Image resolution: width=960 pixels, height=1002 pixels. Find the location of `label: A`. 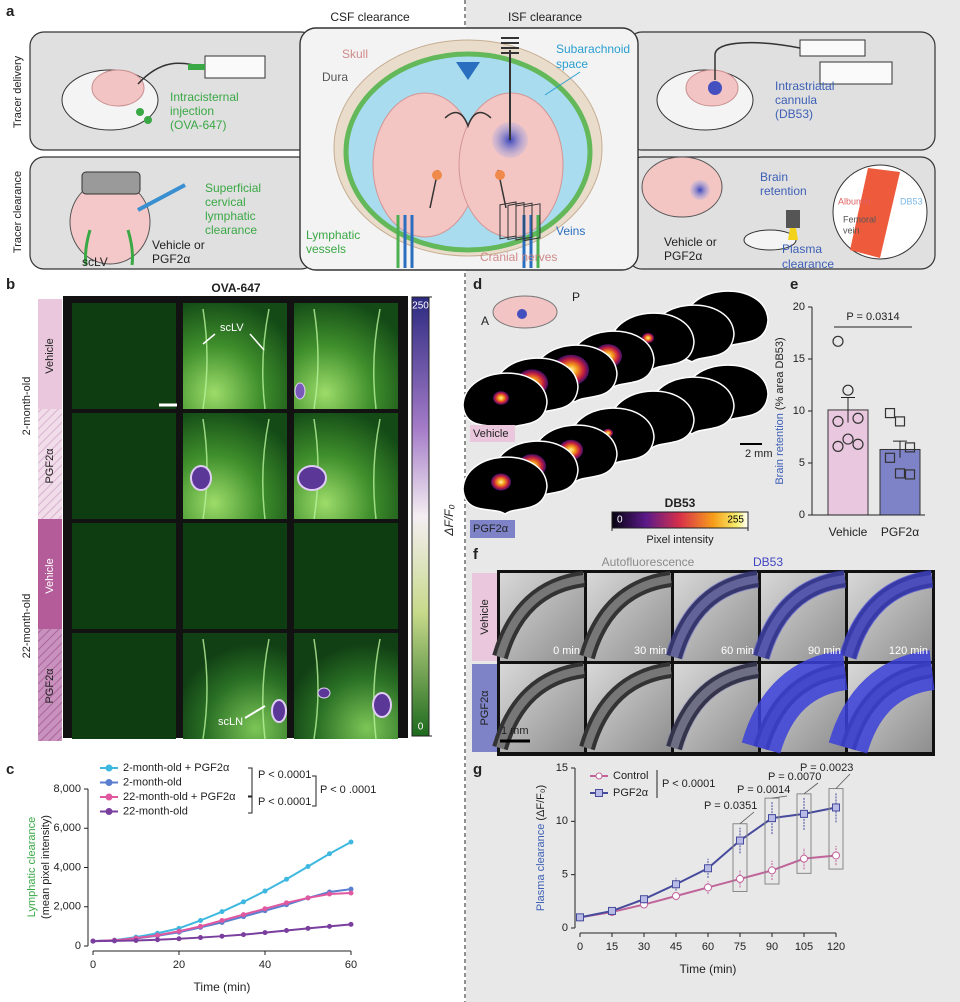

label: A is located at coordinates (485, 321).